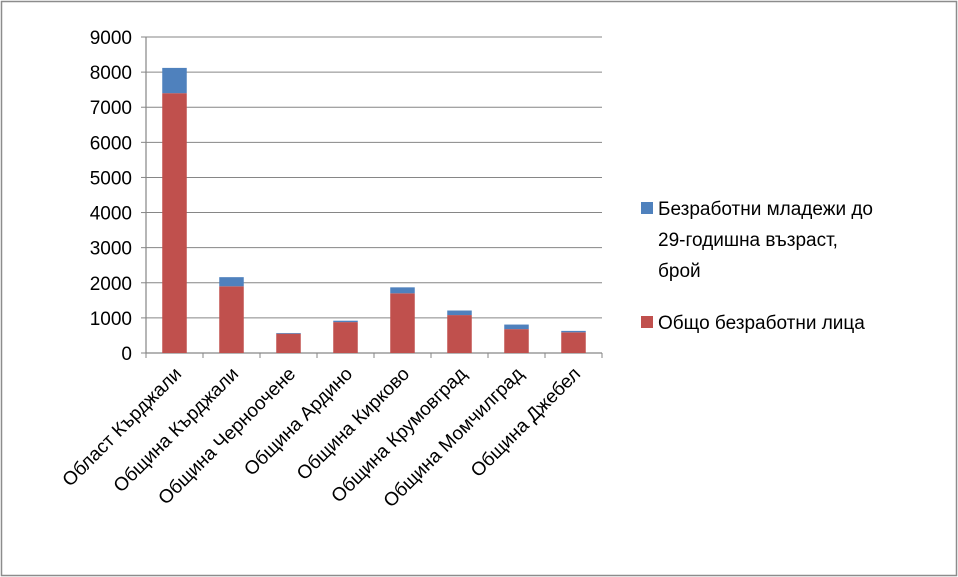 This screenshot has height=577, width=958. I want to click on legend-label-line: Безработни младежи до, so click(765, 209).